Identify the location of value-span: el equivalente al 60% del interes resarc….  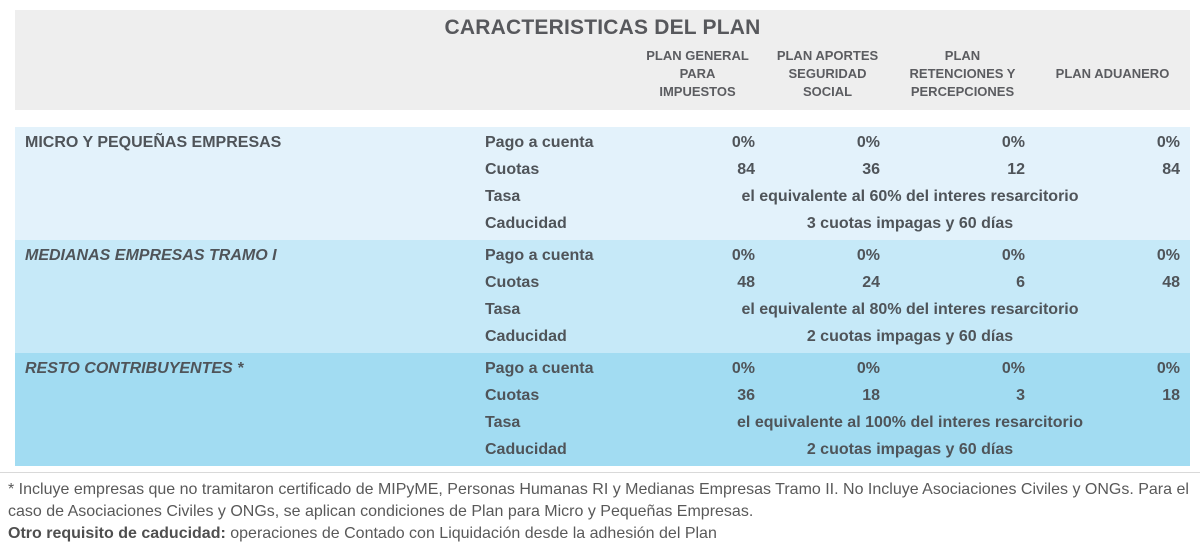
(910, 196).